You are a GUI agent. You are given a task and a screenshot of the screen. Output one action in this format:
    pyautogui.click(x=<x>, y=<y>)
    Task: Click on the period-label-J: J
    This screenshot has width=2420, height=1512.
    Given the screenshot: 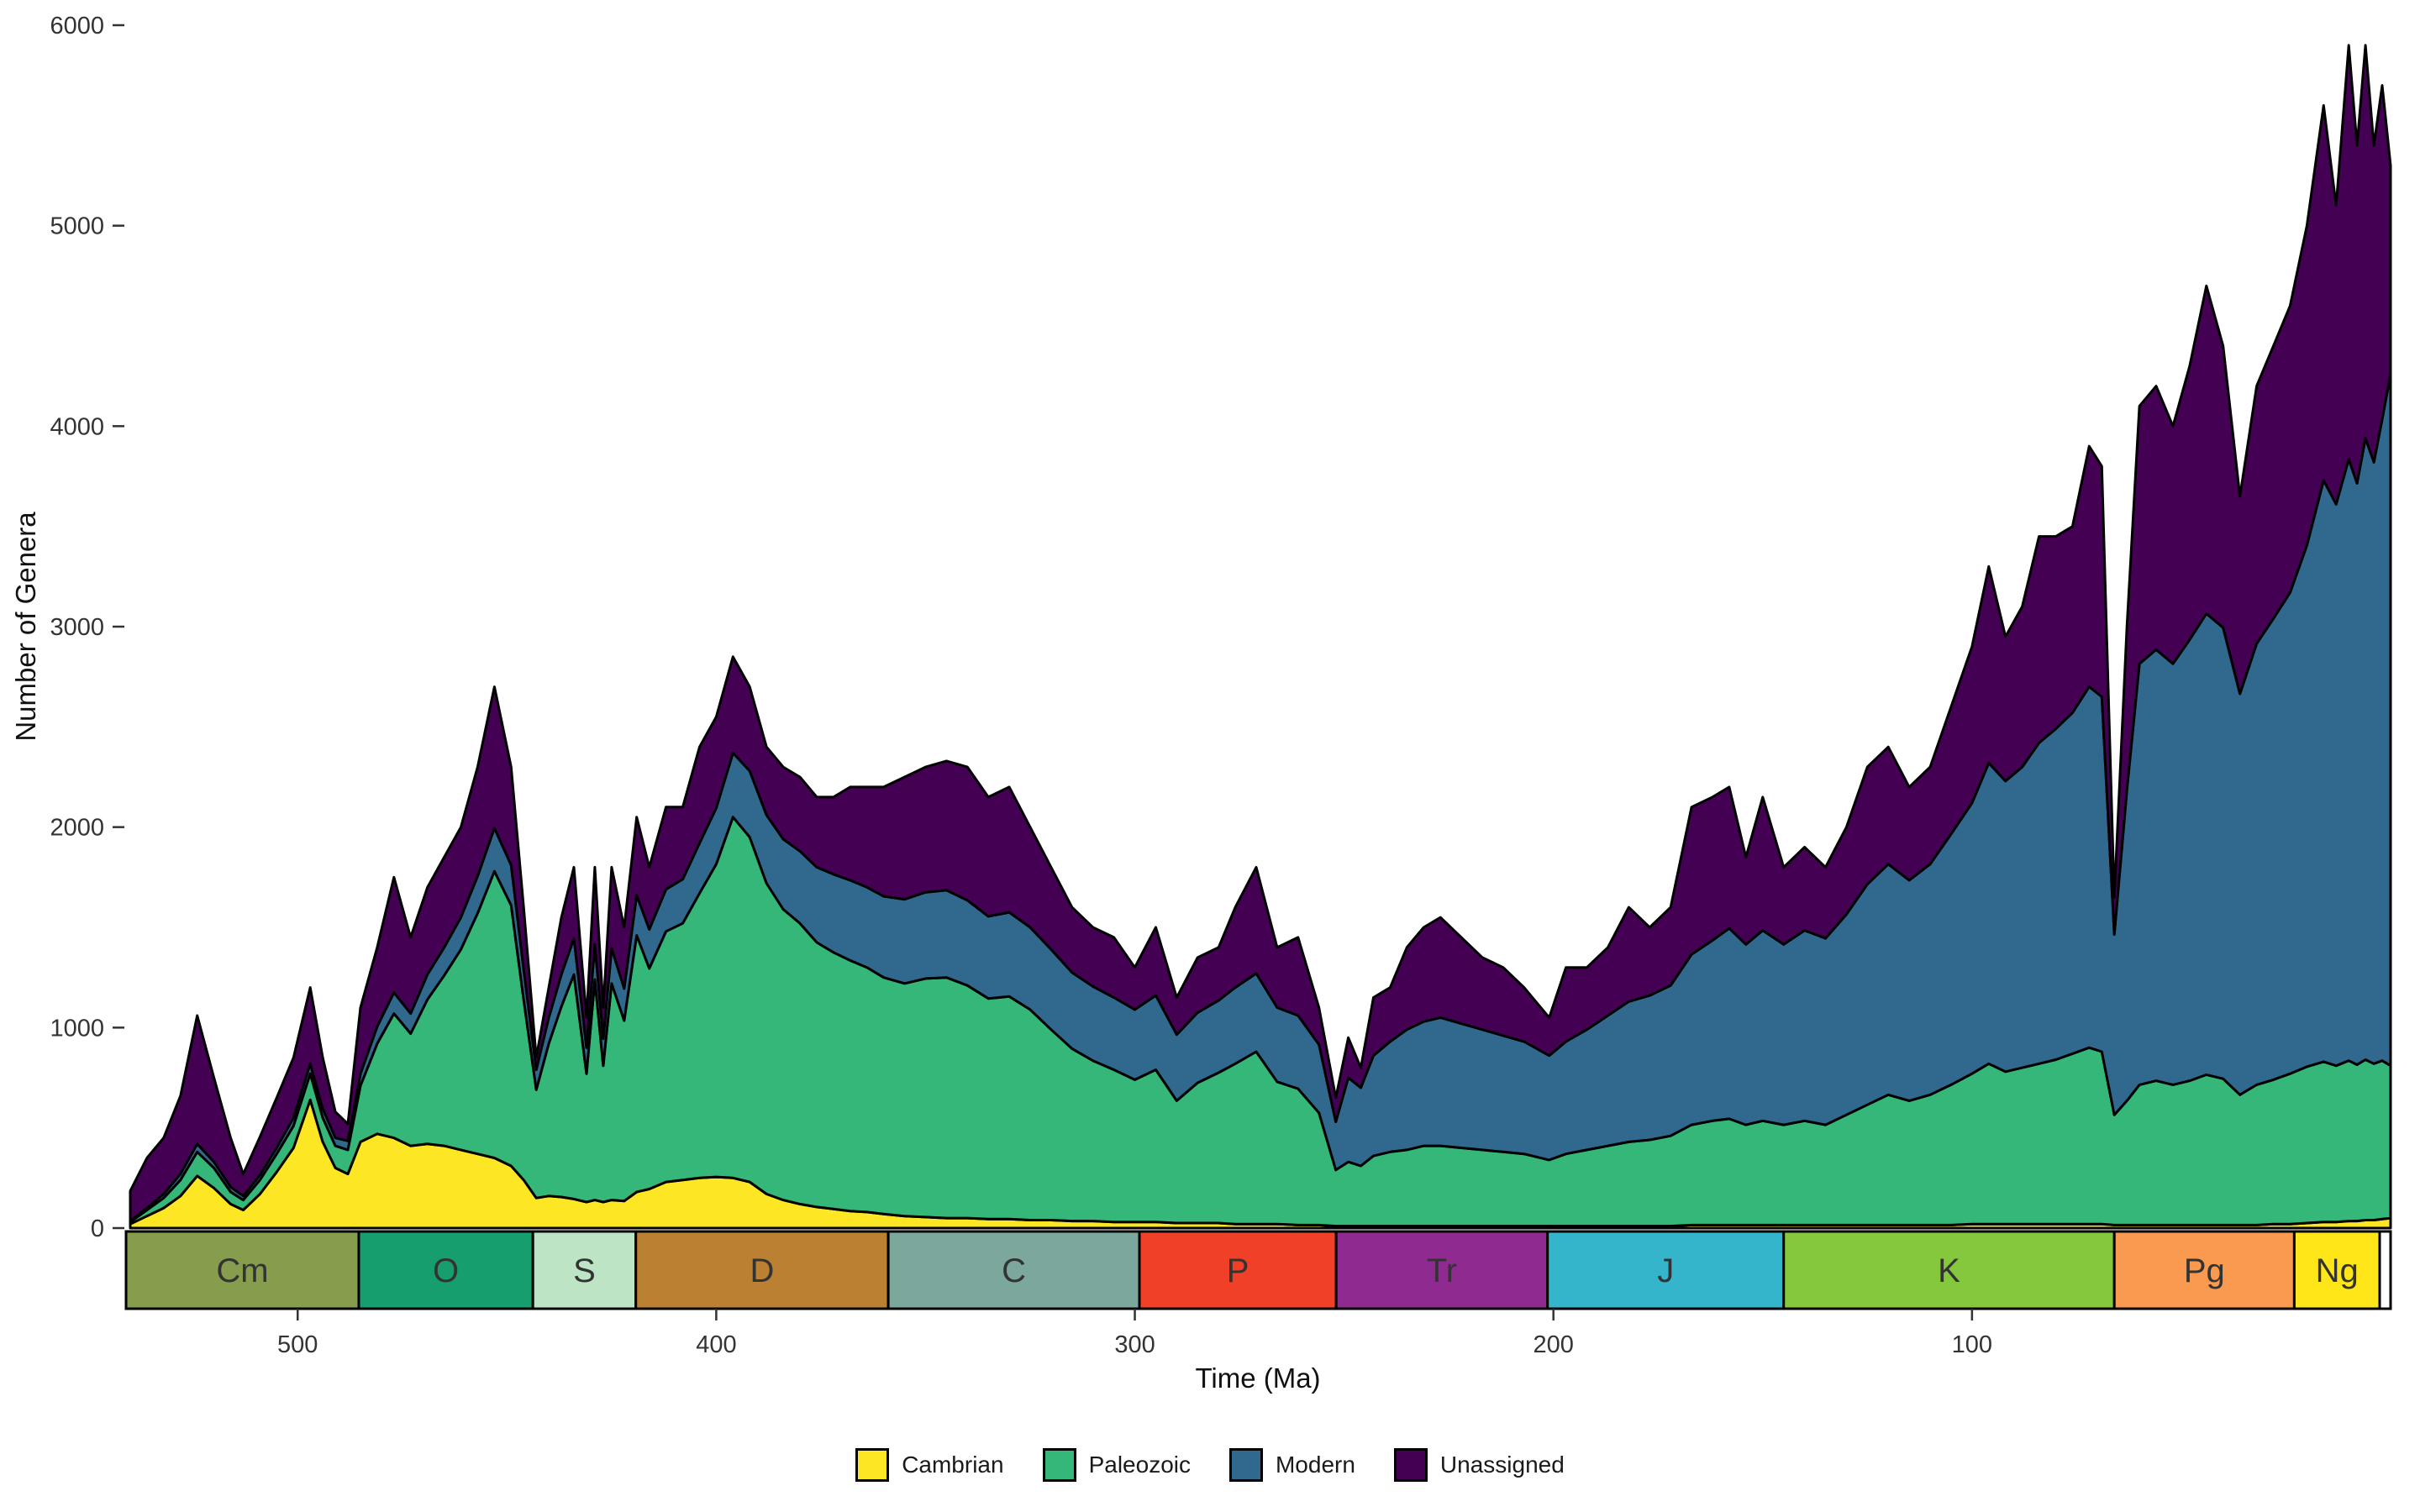 What is the action you would take?
    pyautogui.click(x=1665, y=1270)
    